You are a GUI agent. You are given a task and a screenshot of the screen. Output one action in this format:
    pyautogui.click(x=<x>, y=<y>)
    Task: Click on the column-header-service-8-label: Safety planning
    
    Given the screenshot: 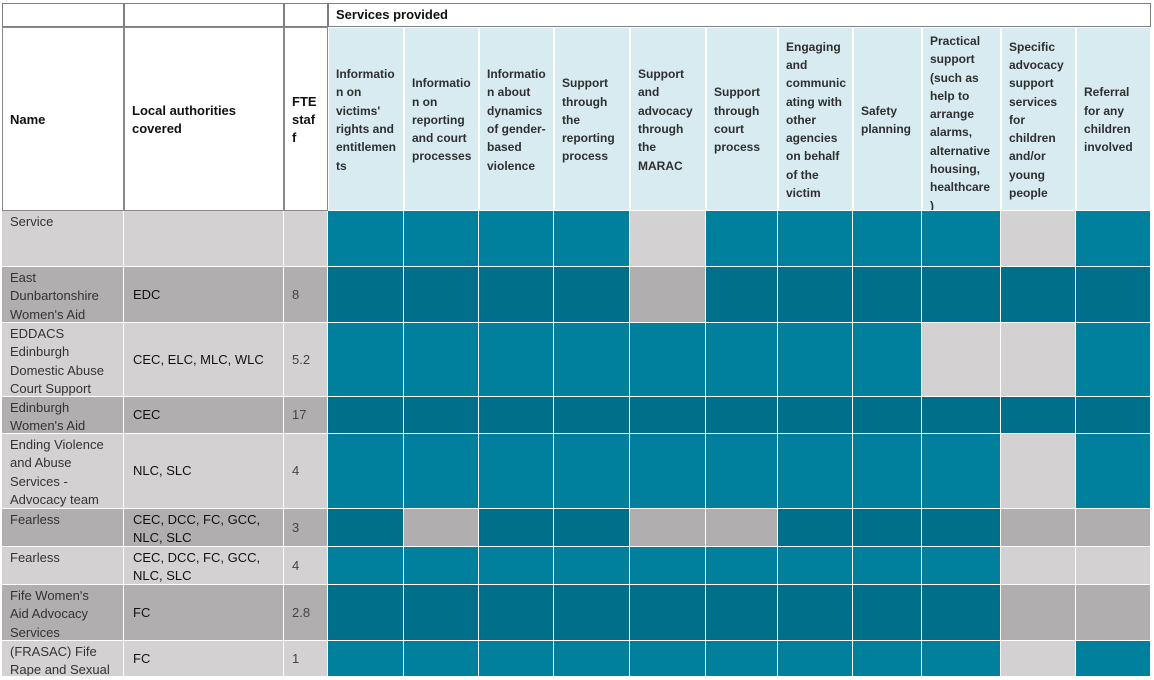 What is the action you would take?
    pyautogui.click(x=886, y=119)
    